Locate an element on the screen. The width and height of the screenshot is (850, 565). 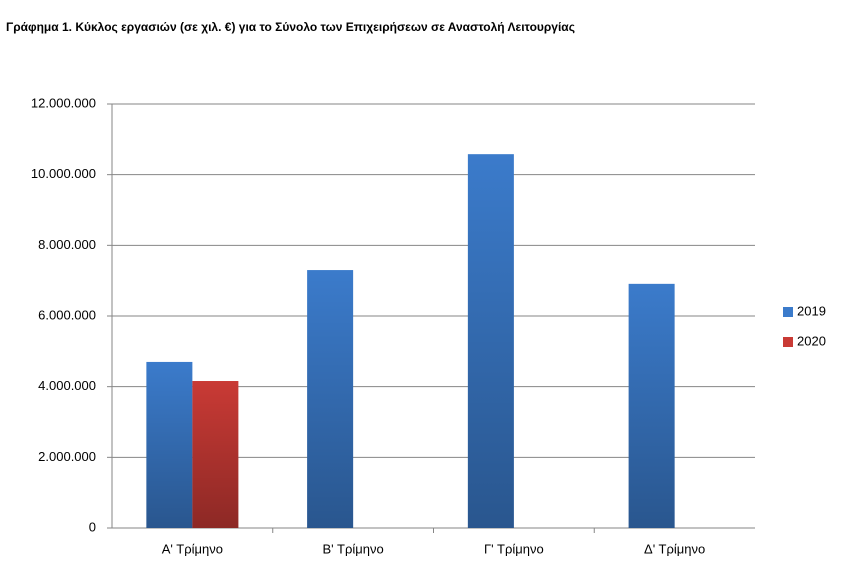
y-tick-label: 6.000.000 is located at coordinates (67, 314).